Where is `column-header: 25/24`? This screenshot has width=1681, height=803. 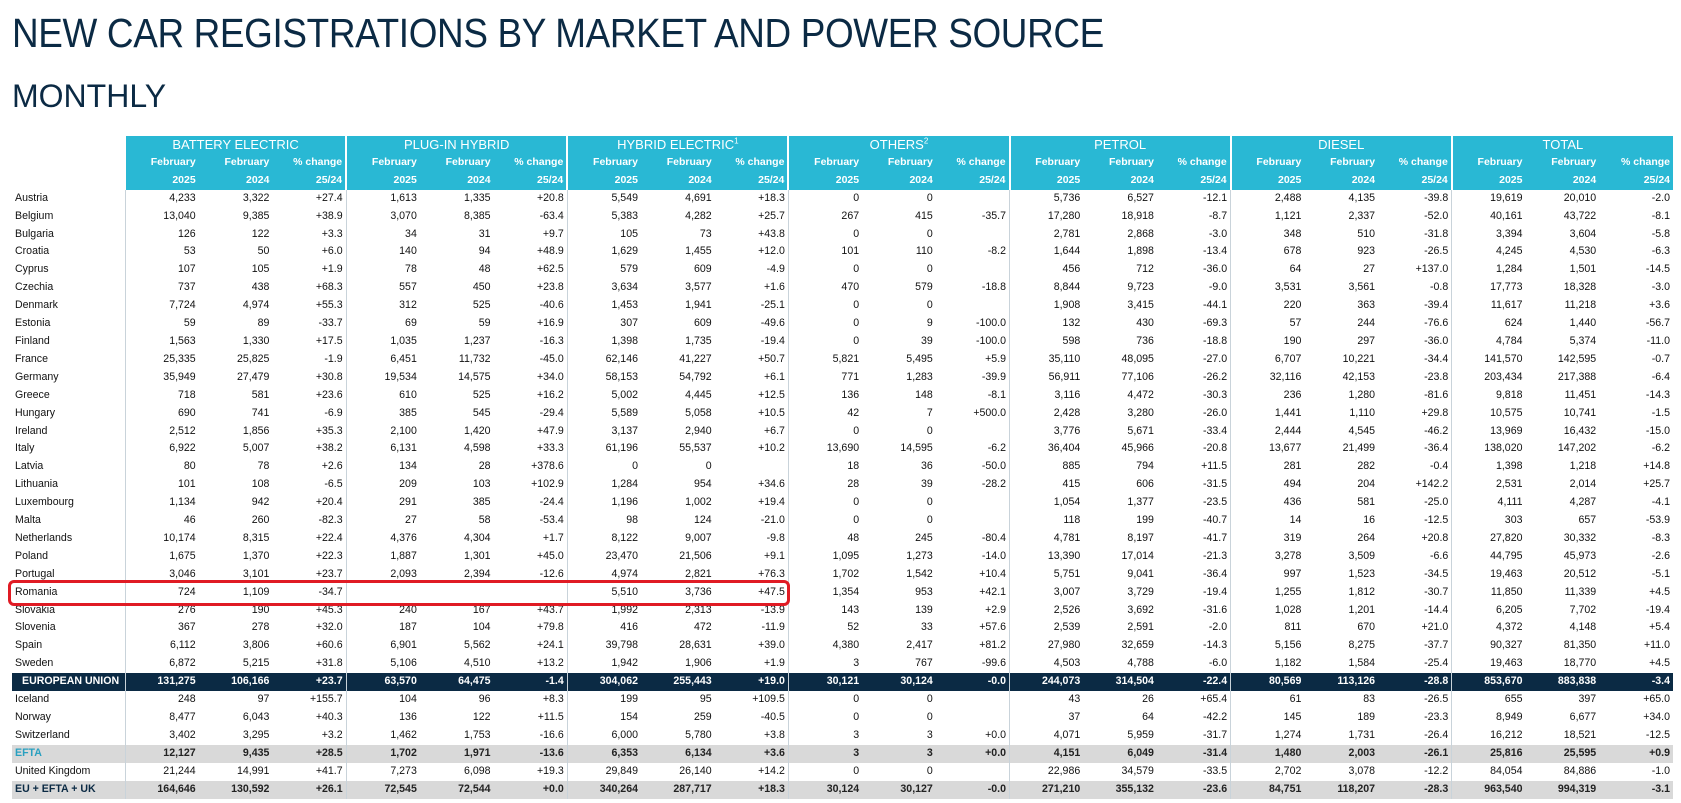 column-header: 25/24 is located at coordinates (1636, 180).